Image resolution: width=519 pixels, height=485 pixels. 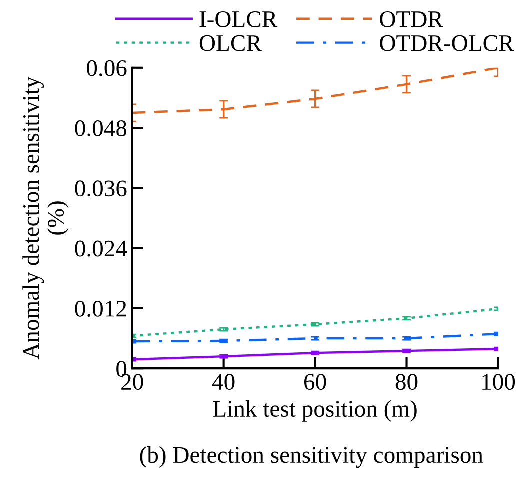 I want to click on y-tick-label: 0.024, so click(x=101, y=248).